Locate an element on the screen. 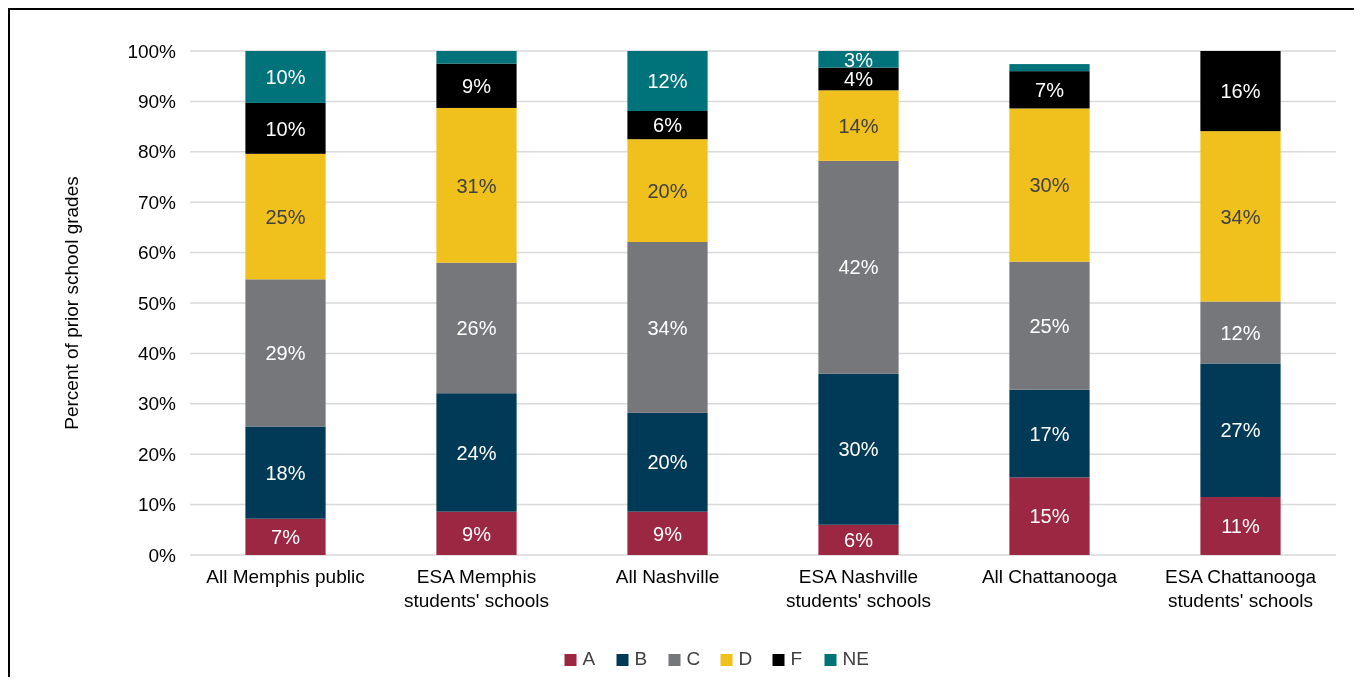  y-tick-label: 0% is located at coordinates (162, 555).